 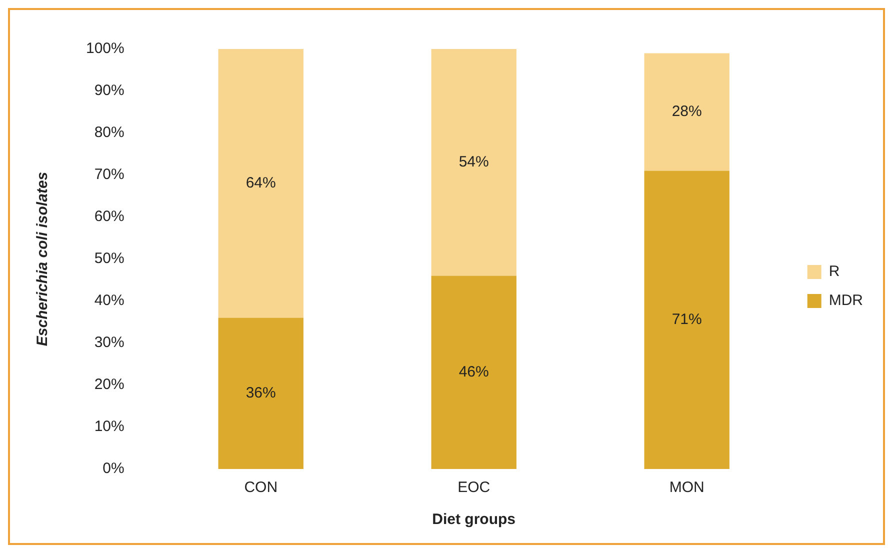 I want to click on data-label: 36%, so click(x=261, y=393).